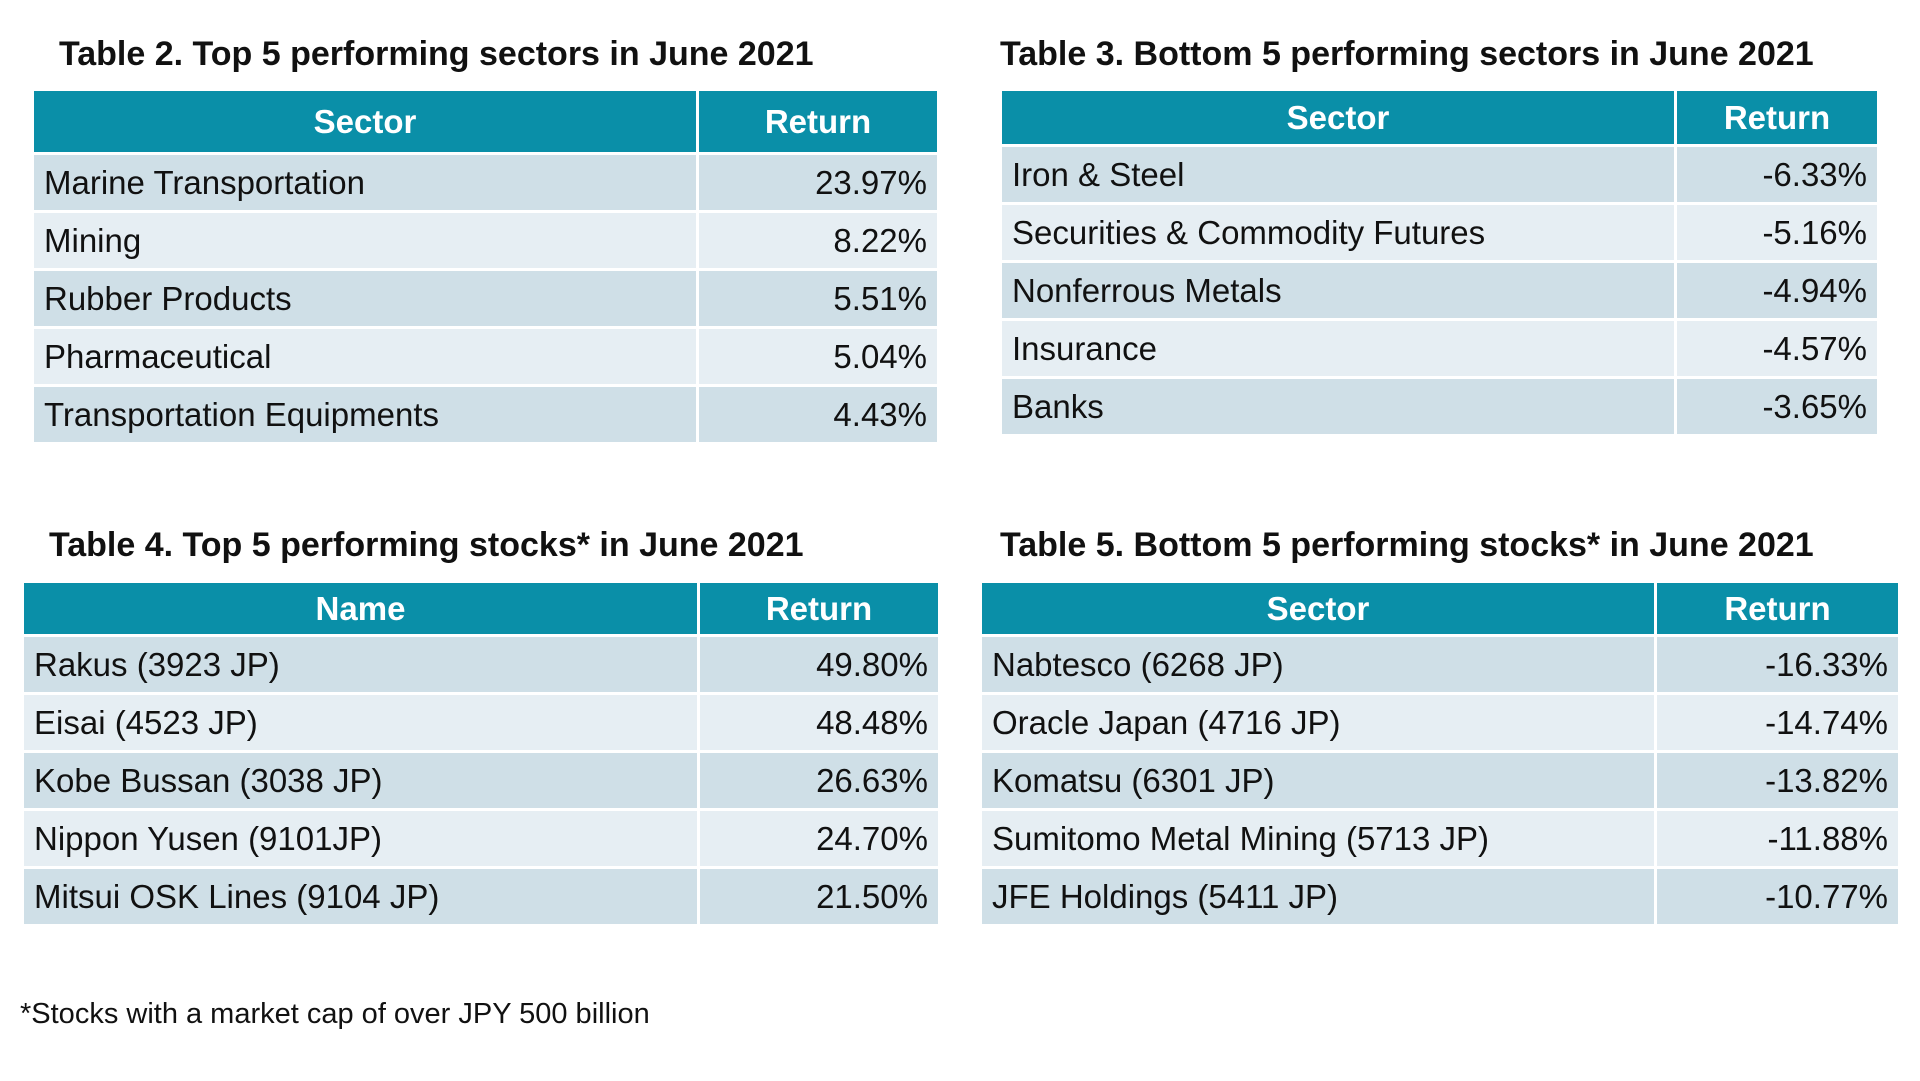 The width and height of the screenshot is (1920, 1081). What do you see at coordinates (365, 298) in the screenshot?
I see `name-cell: Rubber Products` at bounding box center [365, 298].